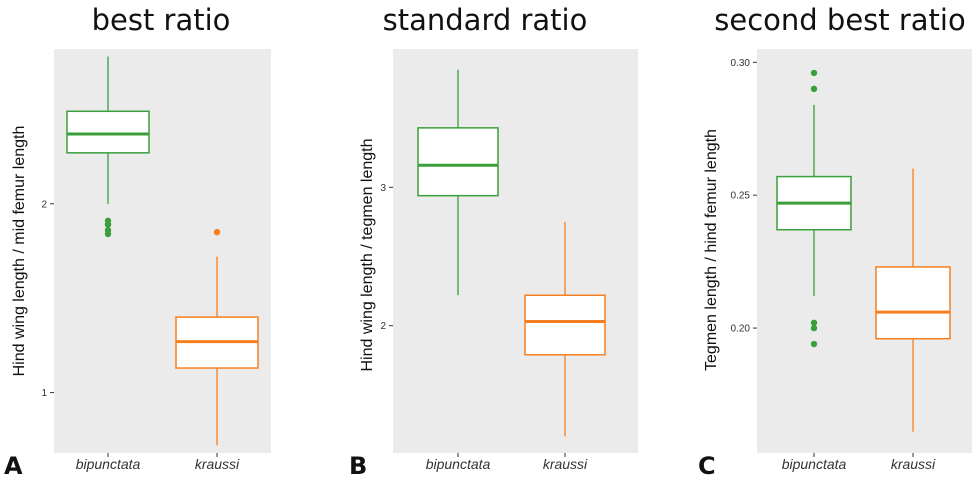 The height and width of the screenshot is (480, 974). I want to click on panel-b-category-label-bipunctata: bipunctata, so click(458, 464).